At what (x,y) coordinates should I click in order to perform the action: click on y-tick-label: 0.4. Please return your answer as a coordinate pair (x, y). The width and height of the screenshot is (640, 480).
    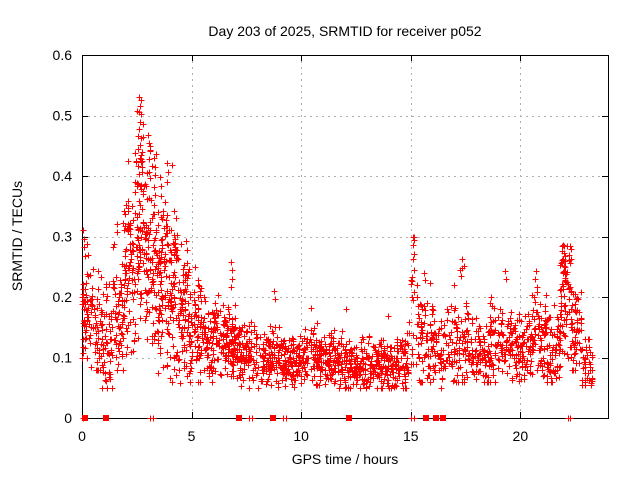
    Looking at the image, I should click on (63, 176).